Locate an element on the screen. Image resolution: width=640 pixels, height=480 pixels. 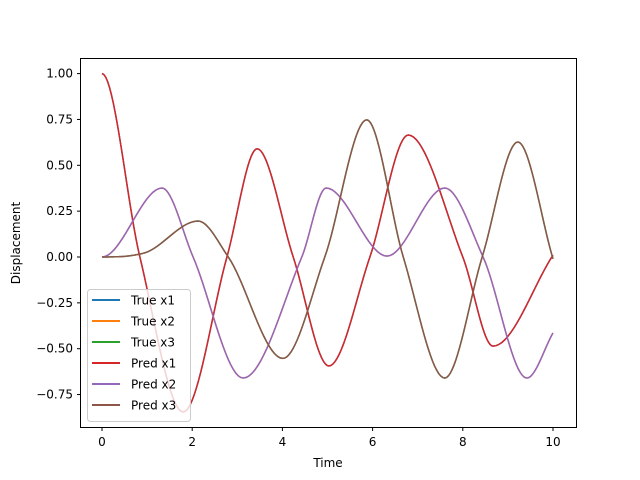
legend-label: True x3 is located at coordinates (152, 343).